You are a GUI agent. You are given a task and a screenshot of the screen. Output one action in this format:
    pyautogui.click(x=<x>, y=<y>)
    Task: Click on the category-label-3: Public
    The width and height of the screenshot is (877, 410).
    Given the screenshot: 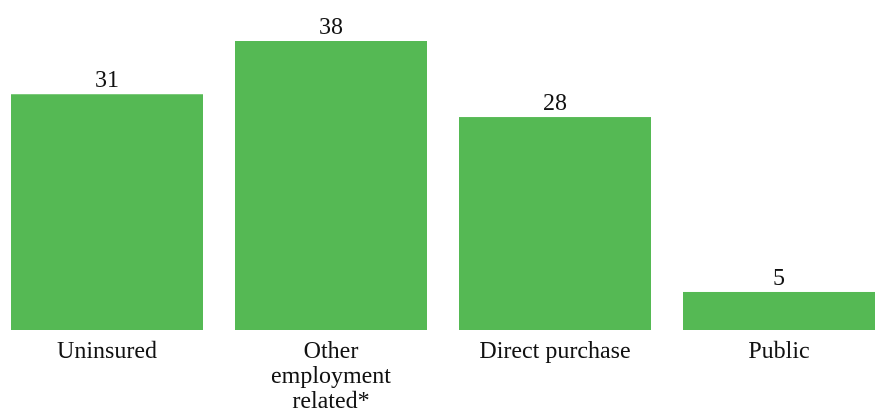 What is the action you would take?
    pyautogui.click(x=778, y=351)
    